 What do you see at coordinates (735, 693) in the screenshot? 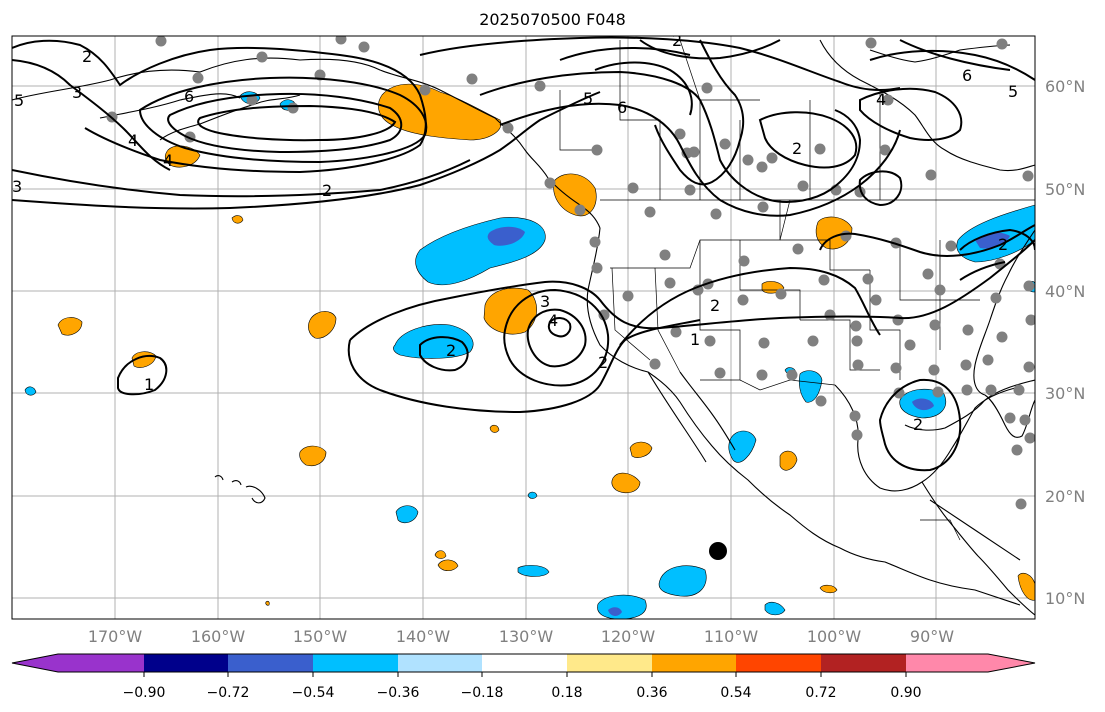
I see `colorbar-tick-label: 0.54` at bounding box center [735, 693].